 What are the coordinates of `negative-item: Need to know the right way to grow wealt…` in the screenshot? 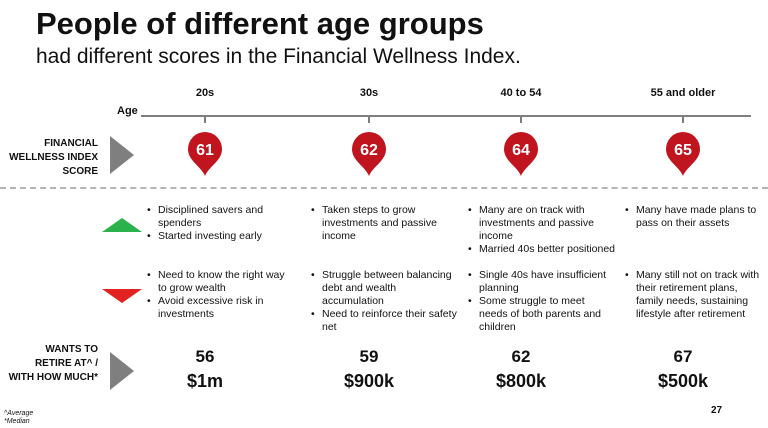 It's located at (220, 282).